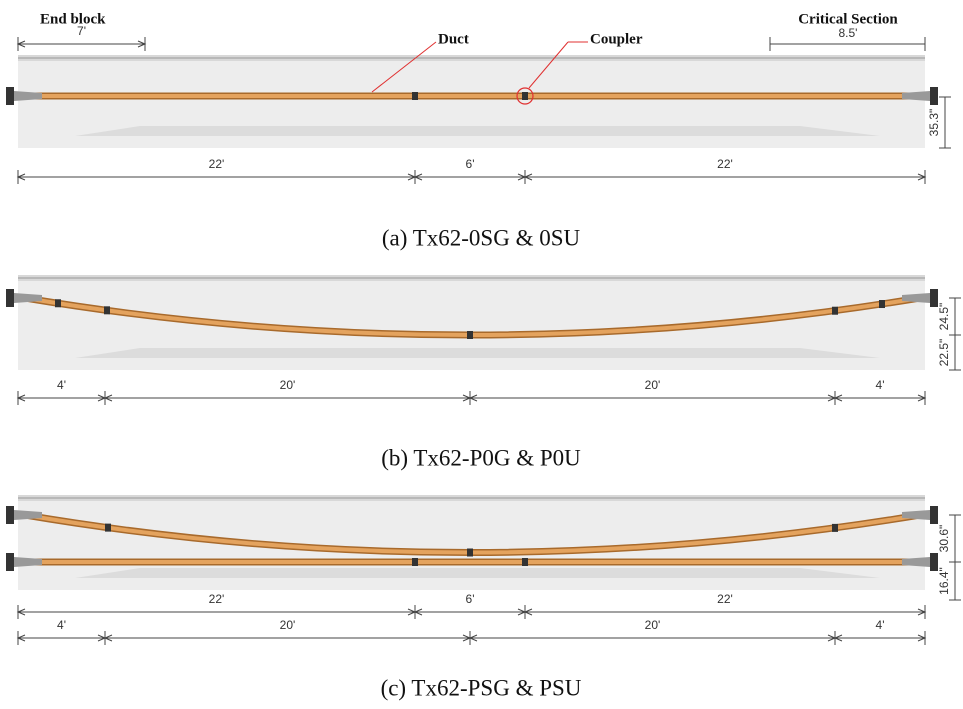  I want to click on dim-label: 8.5', so click(848, 33).